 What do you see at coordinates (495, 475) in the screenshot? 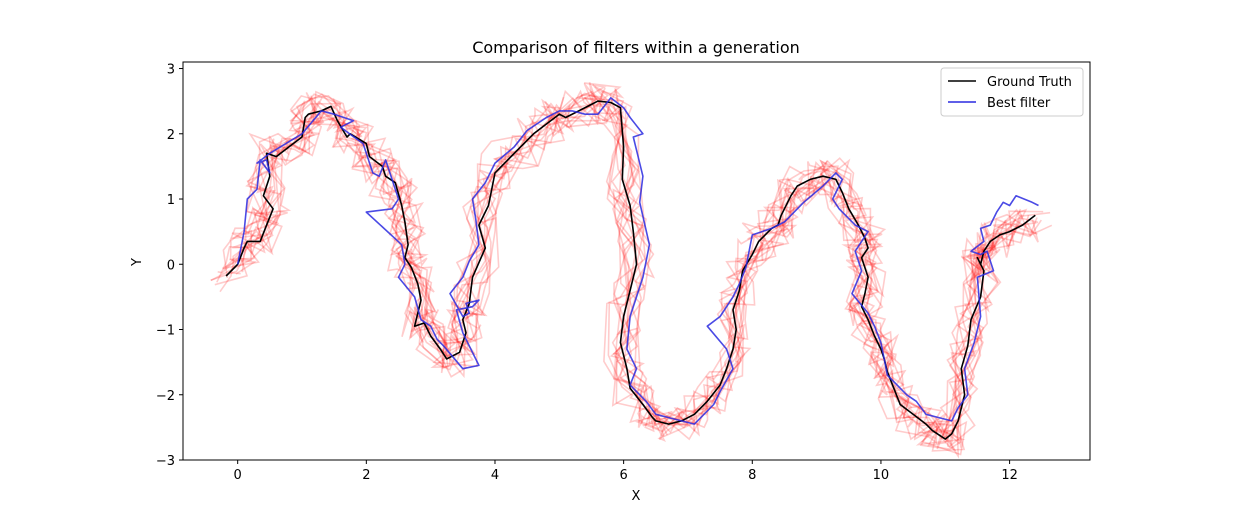
I see `x-tick-label: 4` at bounding box center [495, 475].